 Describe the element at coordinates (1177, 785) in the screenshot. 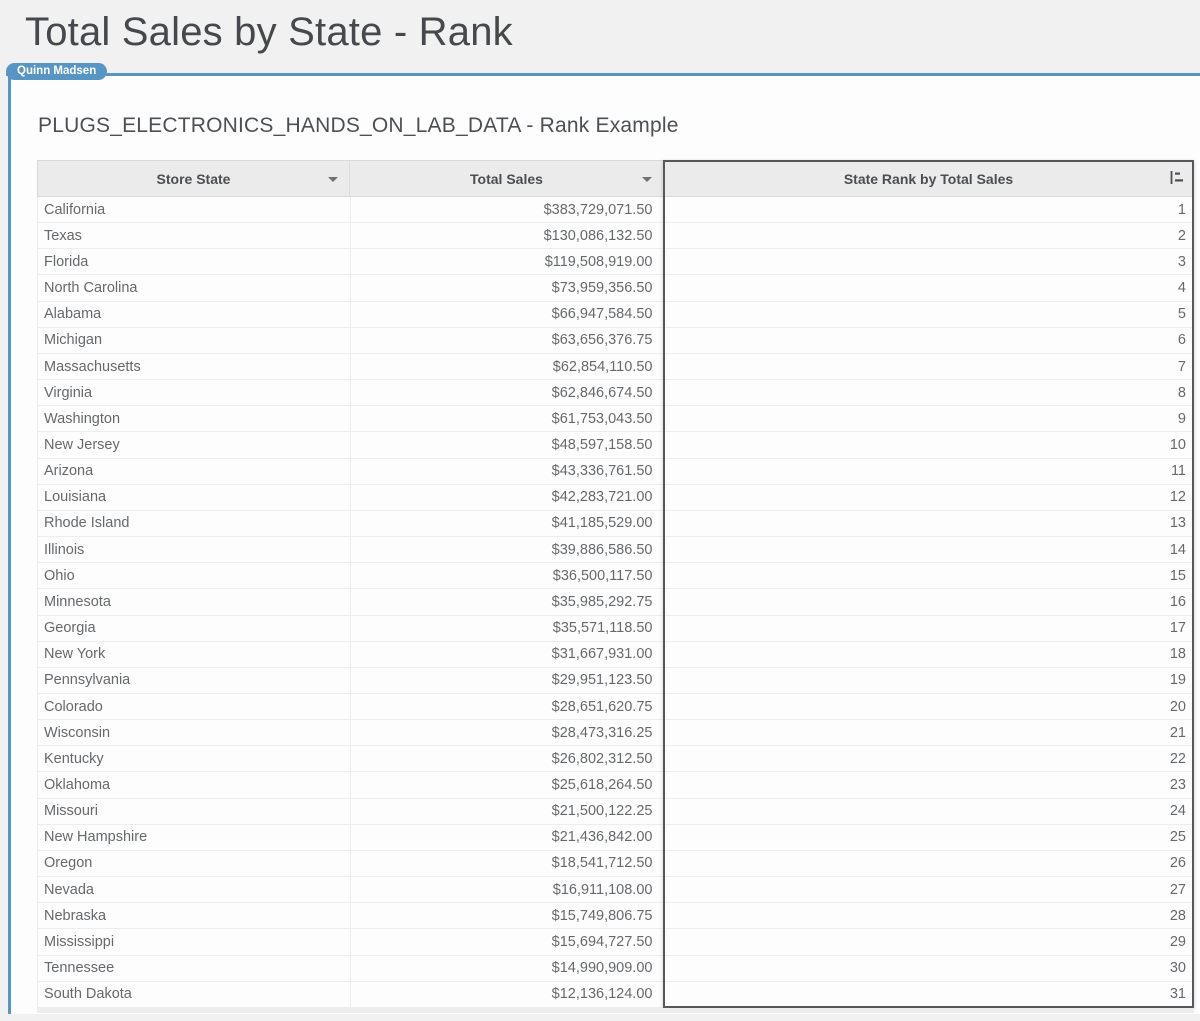

I see `rank-cell: 23` at that location.